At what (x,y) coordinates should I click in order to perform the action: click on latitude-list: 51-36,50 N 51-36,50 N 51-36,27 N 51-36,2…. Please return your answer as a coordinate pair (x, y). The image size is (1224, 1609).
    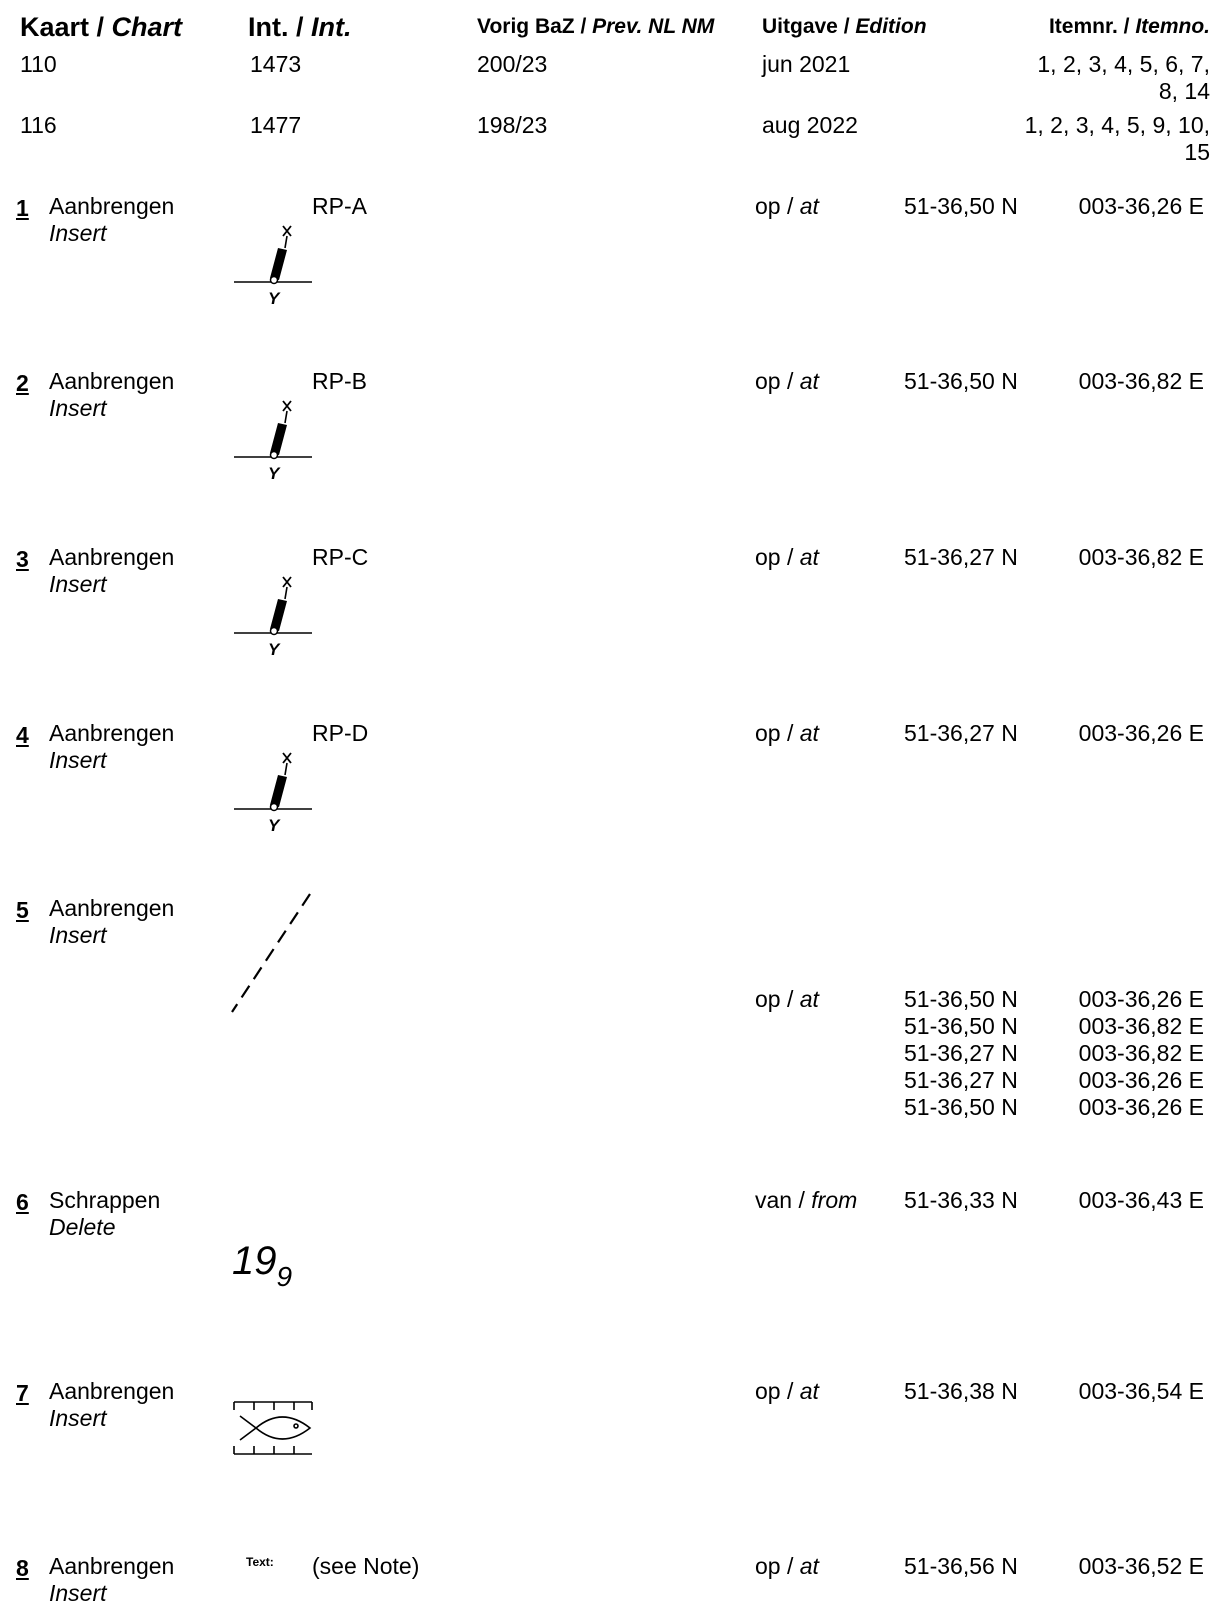
    Looking at the image, I should click on (961, 1053).